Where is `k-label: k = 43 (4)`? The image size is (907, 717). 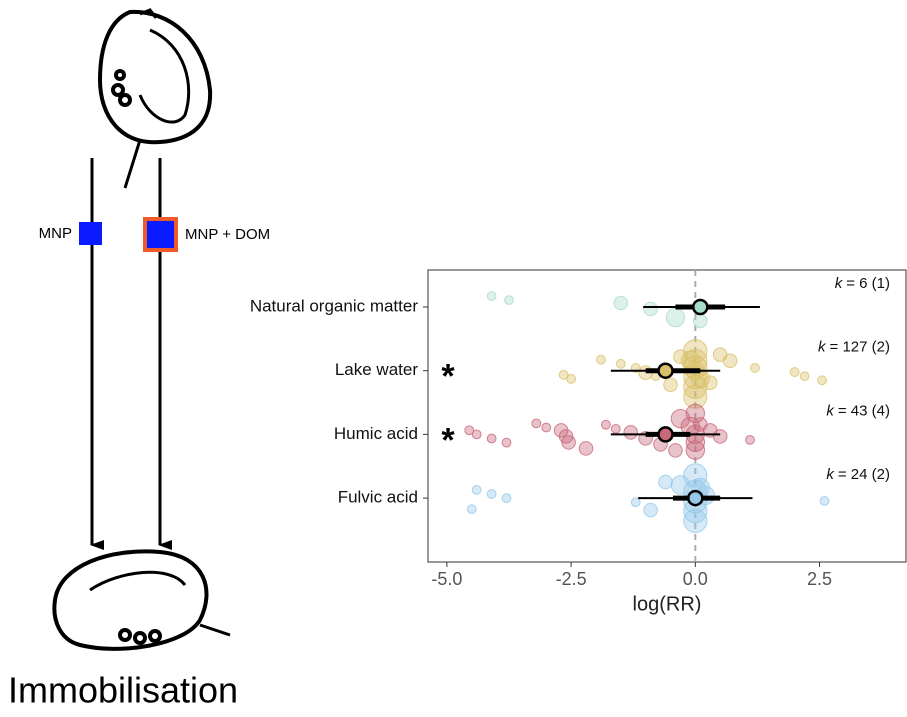
k-label: k = 43 (4) is located at coordinates (858, 410).